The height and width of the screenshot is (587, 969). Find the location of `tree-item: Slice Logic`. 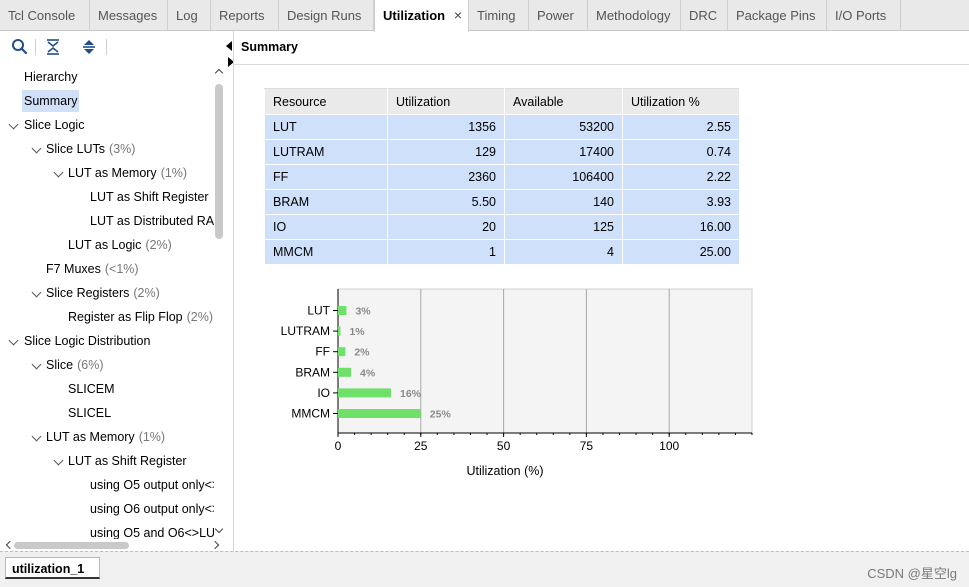

tree-item: Slice Logic is located at coordinates (107, 125).